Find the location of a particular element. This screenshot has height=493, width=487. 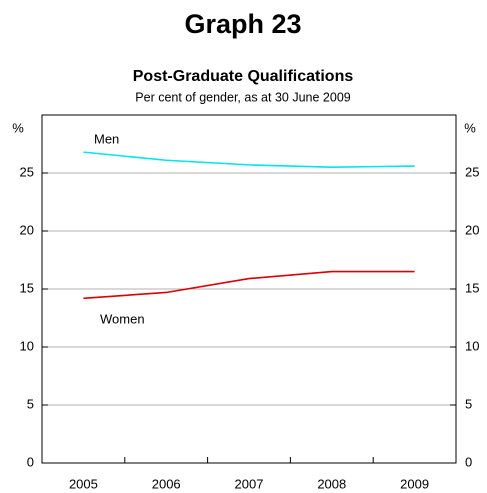

y-axis-label: % is located at coordinates (18, 127).